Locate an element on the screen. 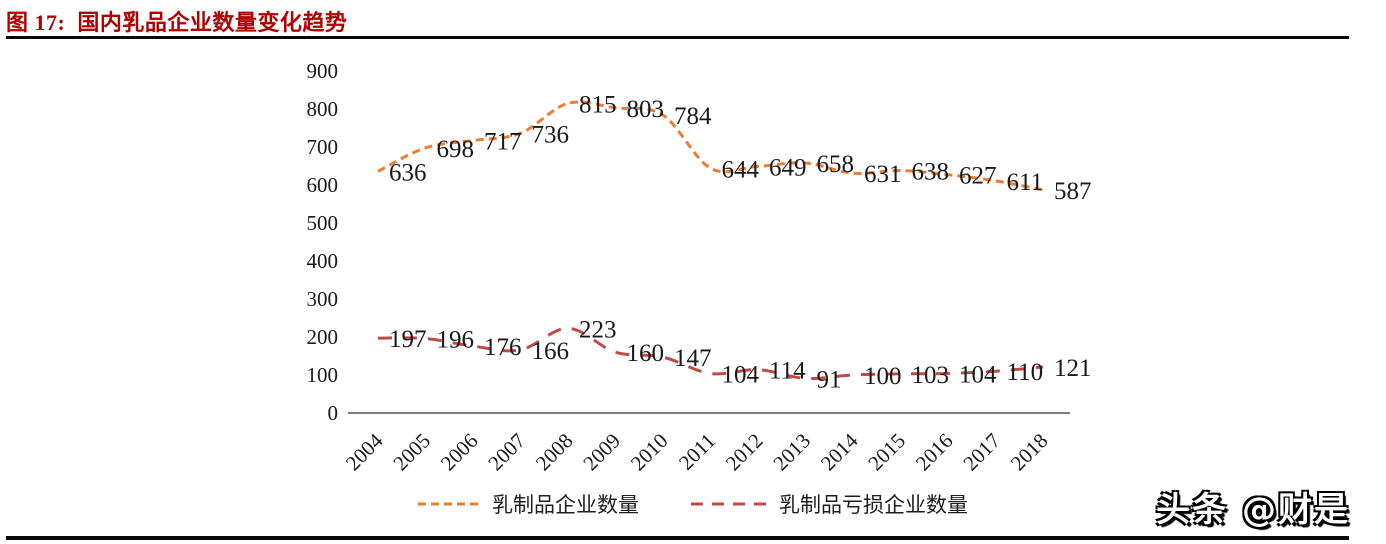 The image size is (1386, 544). data-label: 110 is located at coordinates (1025, 372).